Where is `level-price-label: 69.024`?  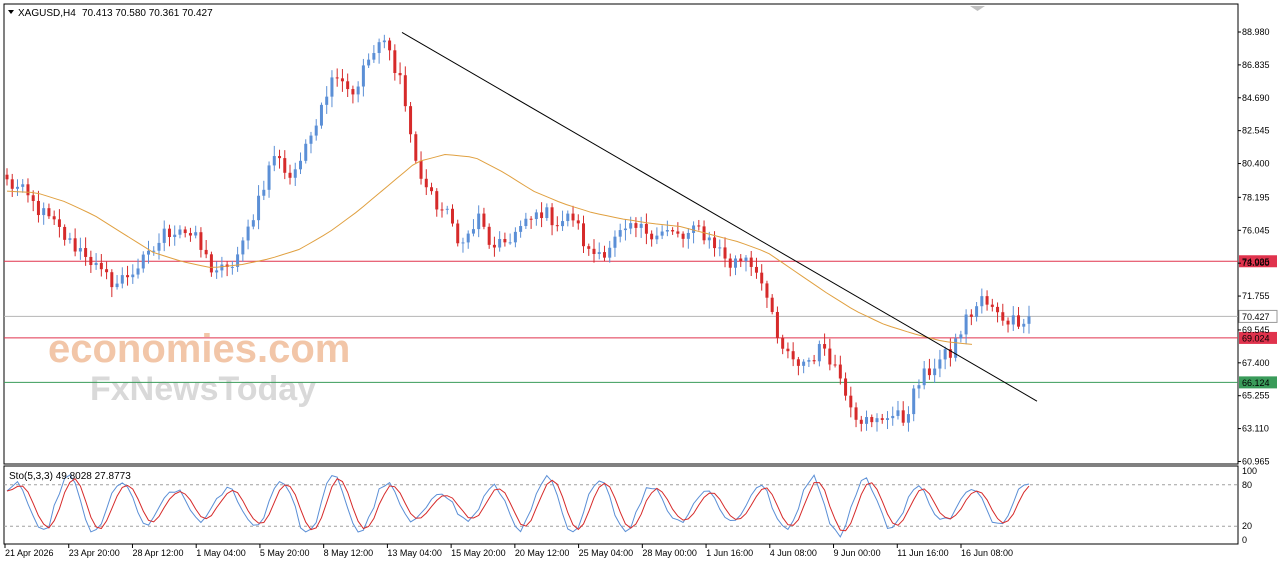
level-price-label: 69.024 is located at coordinates (1256, 338).